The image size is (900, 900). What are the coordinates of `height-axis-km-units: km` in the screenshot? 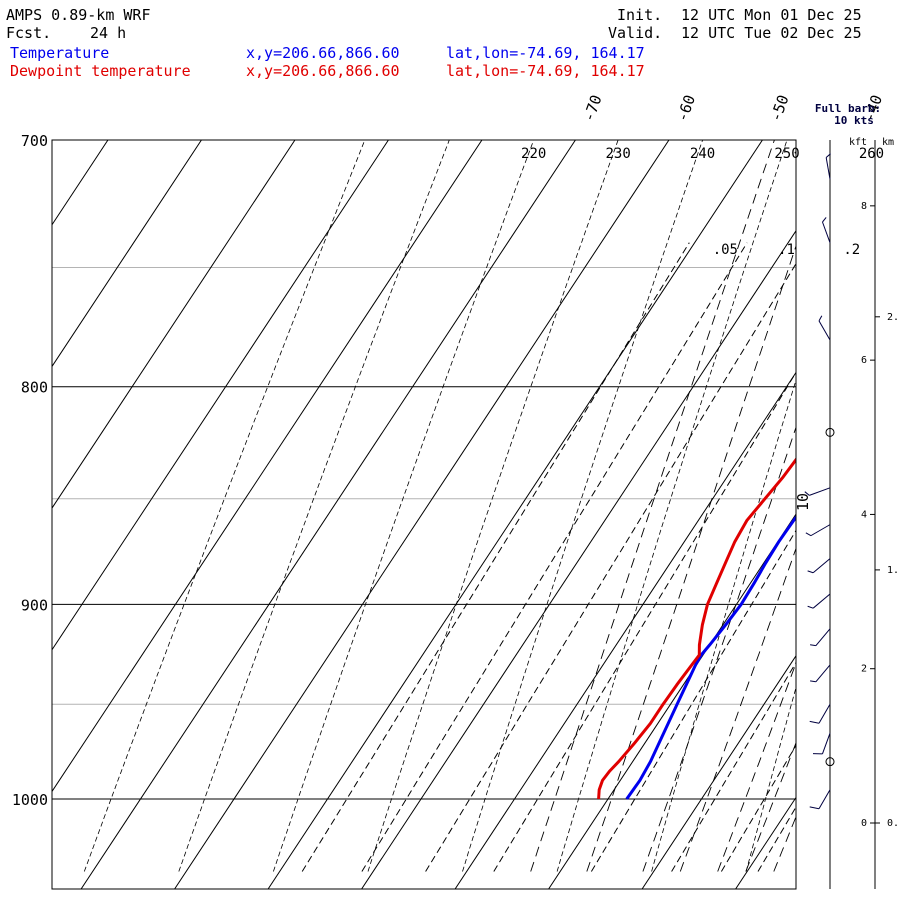 It's located at (888, 142).